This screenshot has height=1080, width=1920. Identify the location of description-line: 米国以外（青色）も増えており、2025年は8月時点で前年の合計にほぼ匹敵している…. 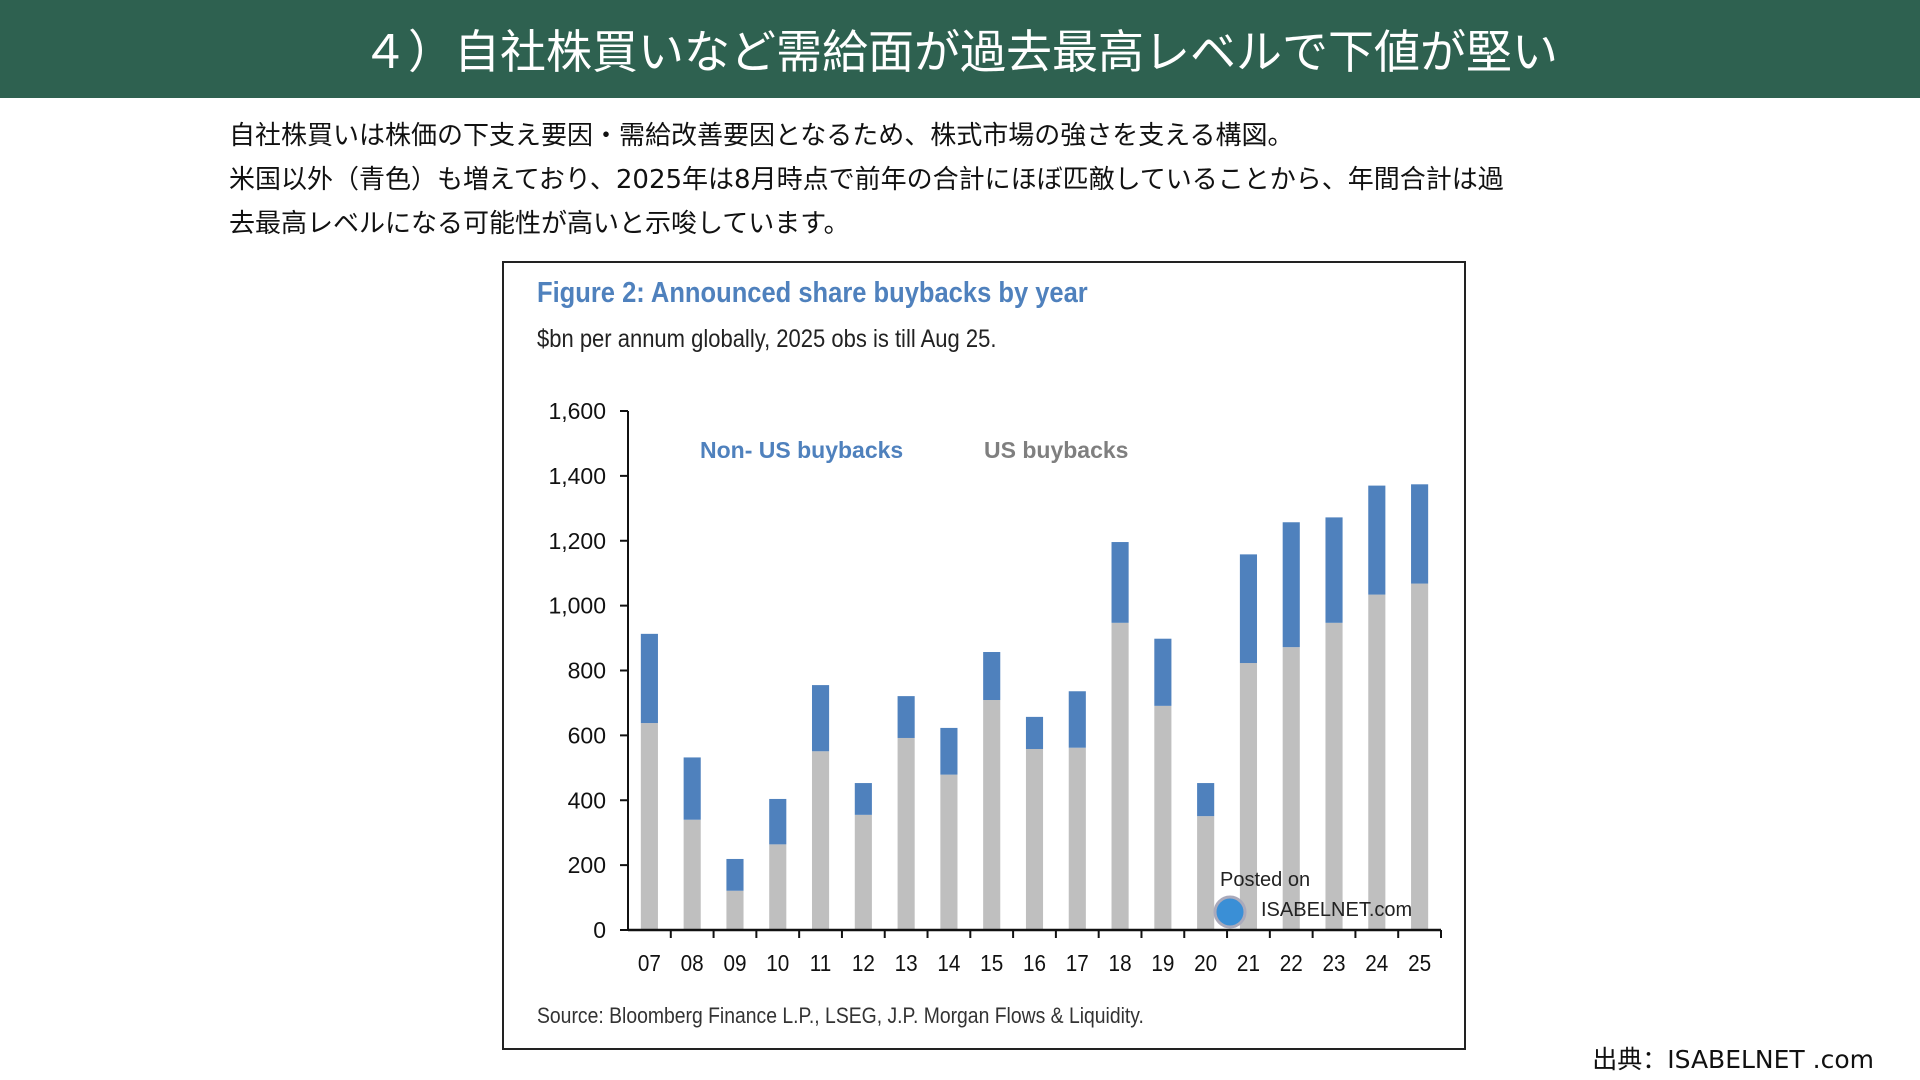
(866, 180).